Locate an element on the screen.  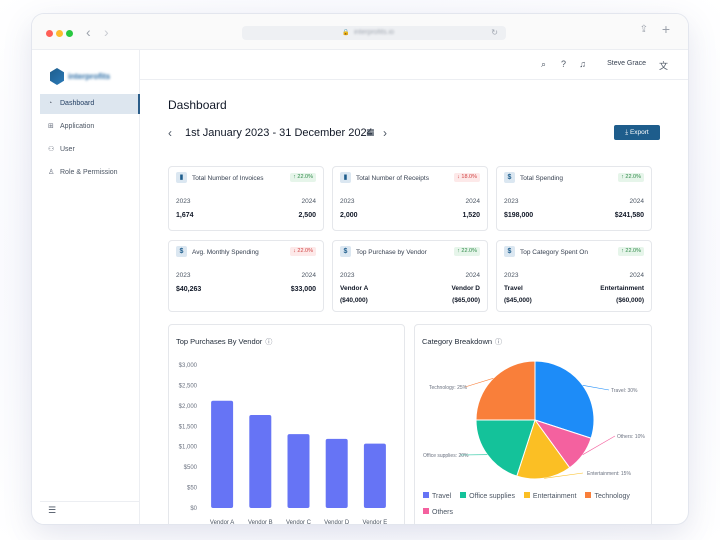
legend-item-office-supplies: Office supplies is located at coordinates (487, 496).